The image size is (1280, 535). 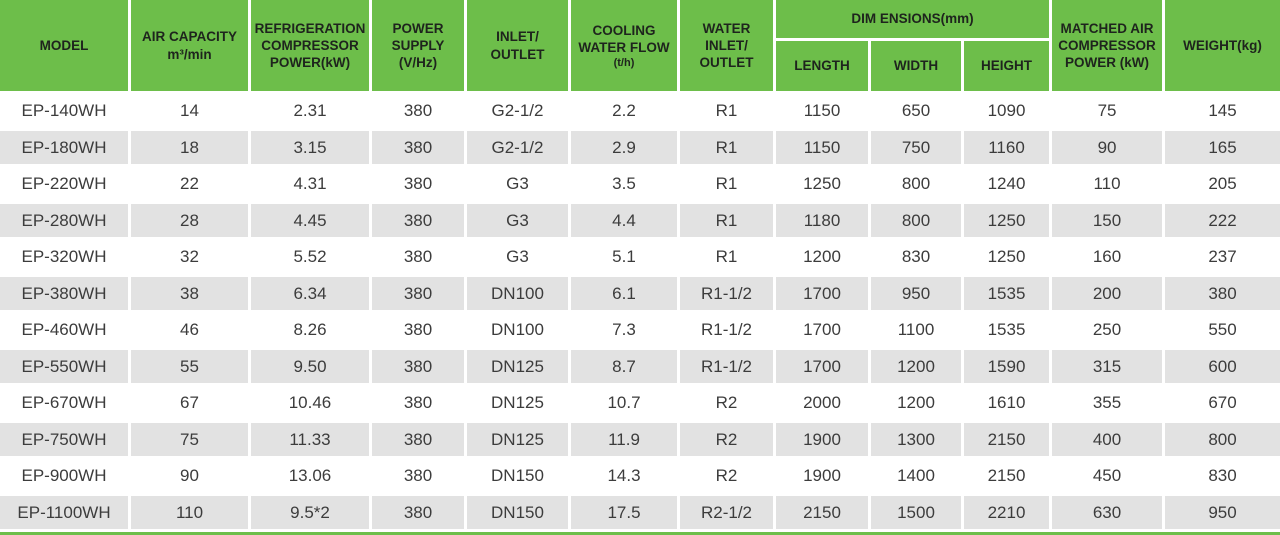 What do you see at coordinates (1107, 45) in the screenshot?
I see `col-header-matched-air-power: MATCHED AIR COMPRESSOR POWER (kW)` at bounding box center [1107, 45].